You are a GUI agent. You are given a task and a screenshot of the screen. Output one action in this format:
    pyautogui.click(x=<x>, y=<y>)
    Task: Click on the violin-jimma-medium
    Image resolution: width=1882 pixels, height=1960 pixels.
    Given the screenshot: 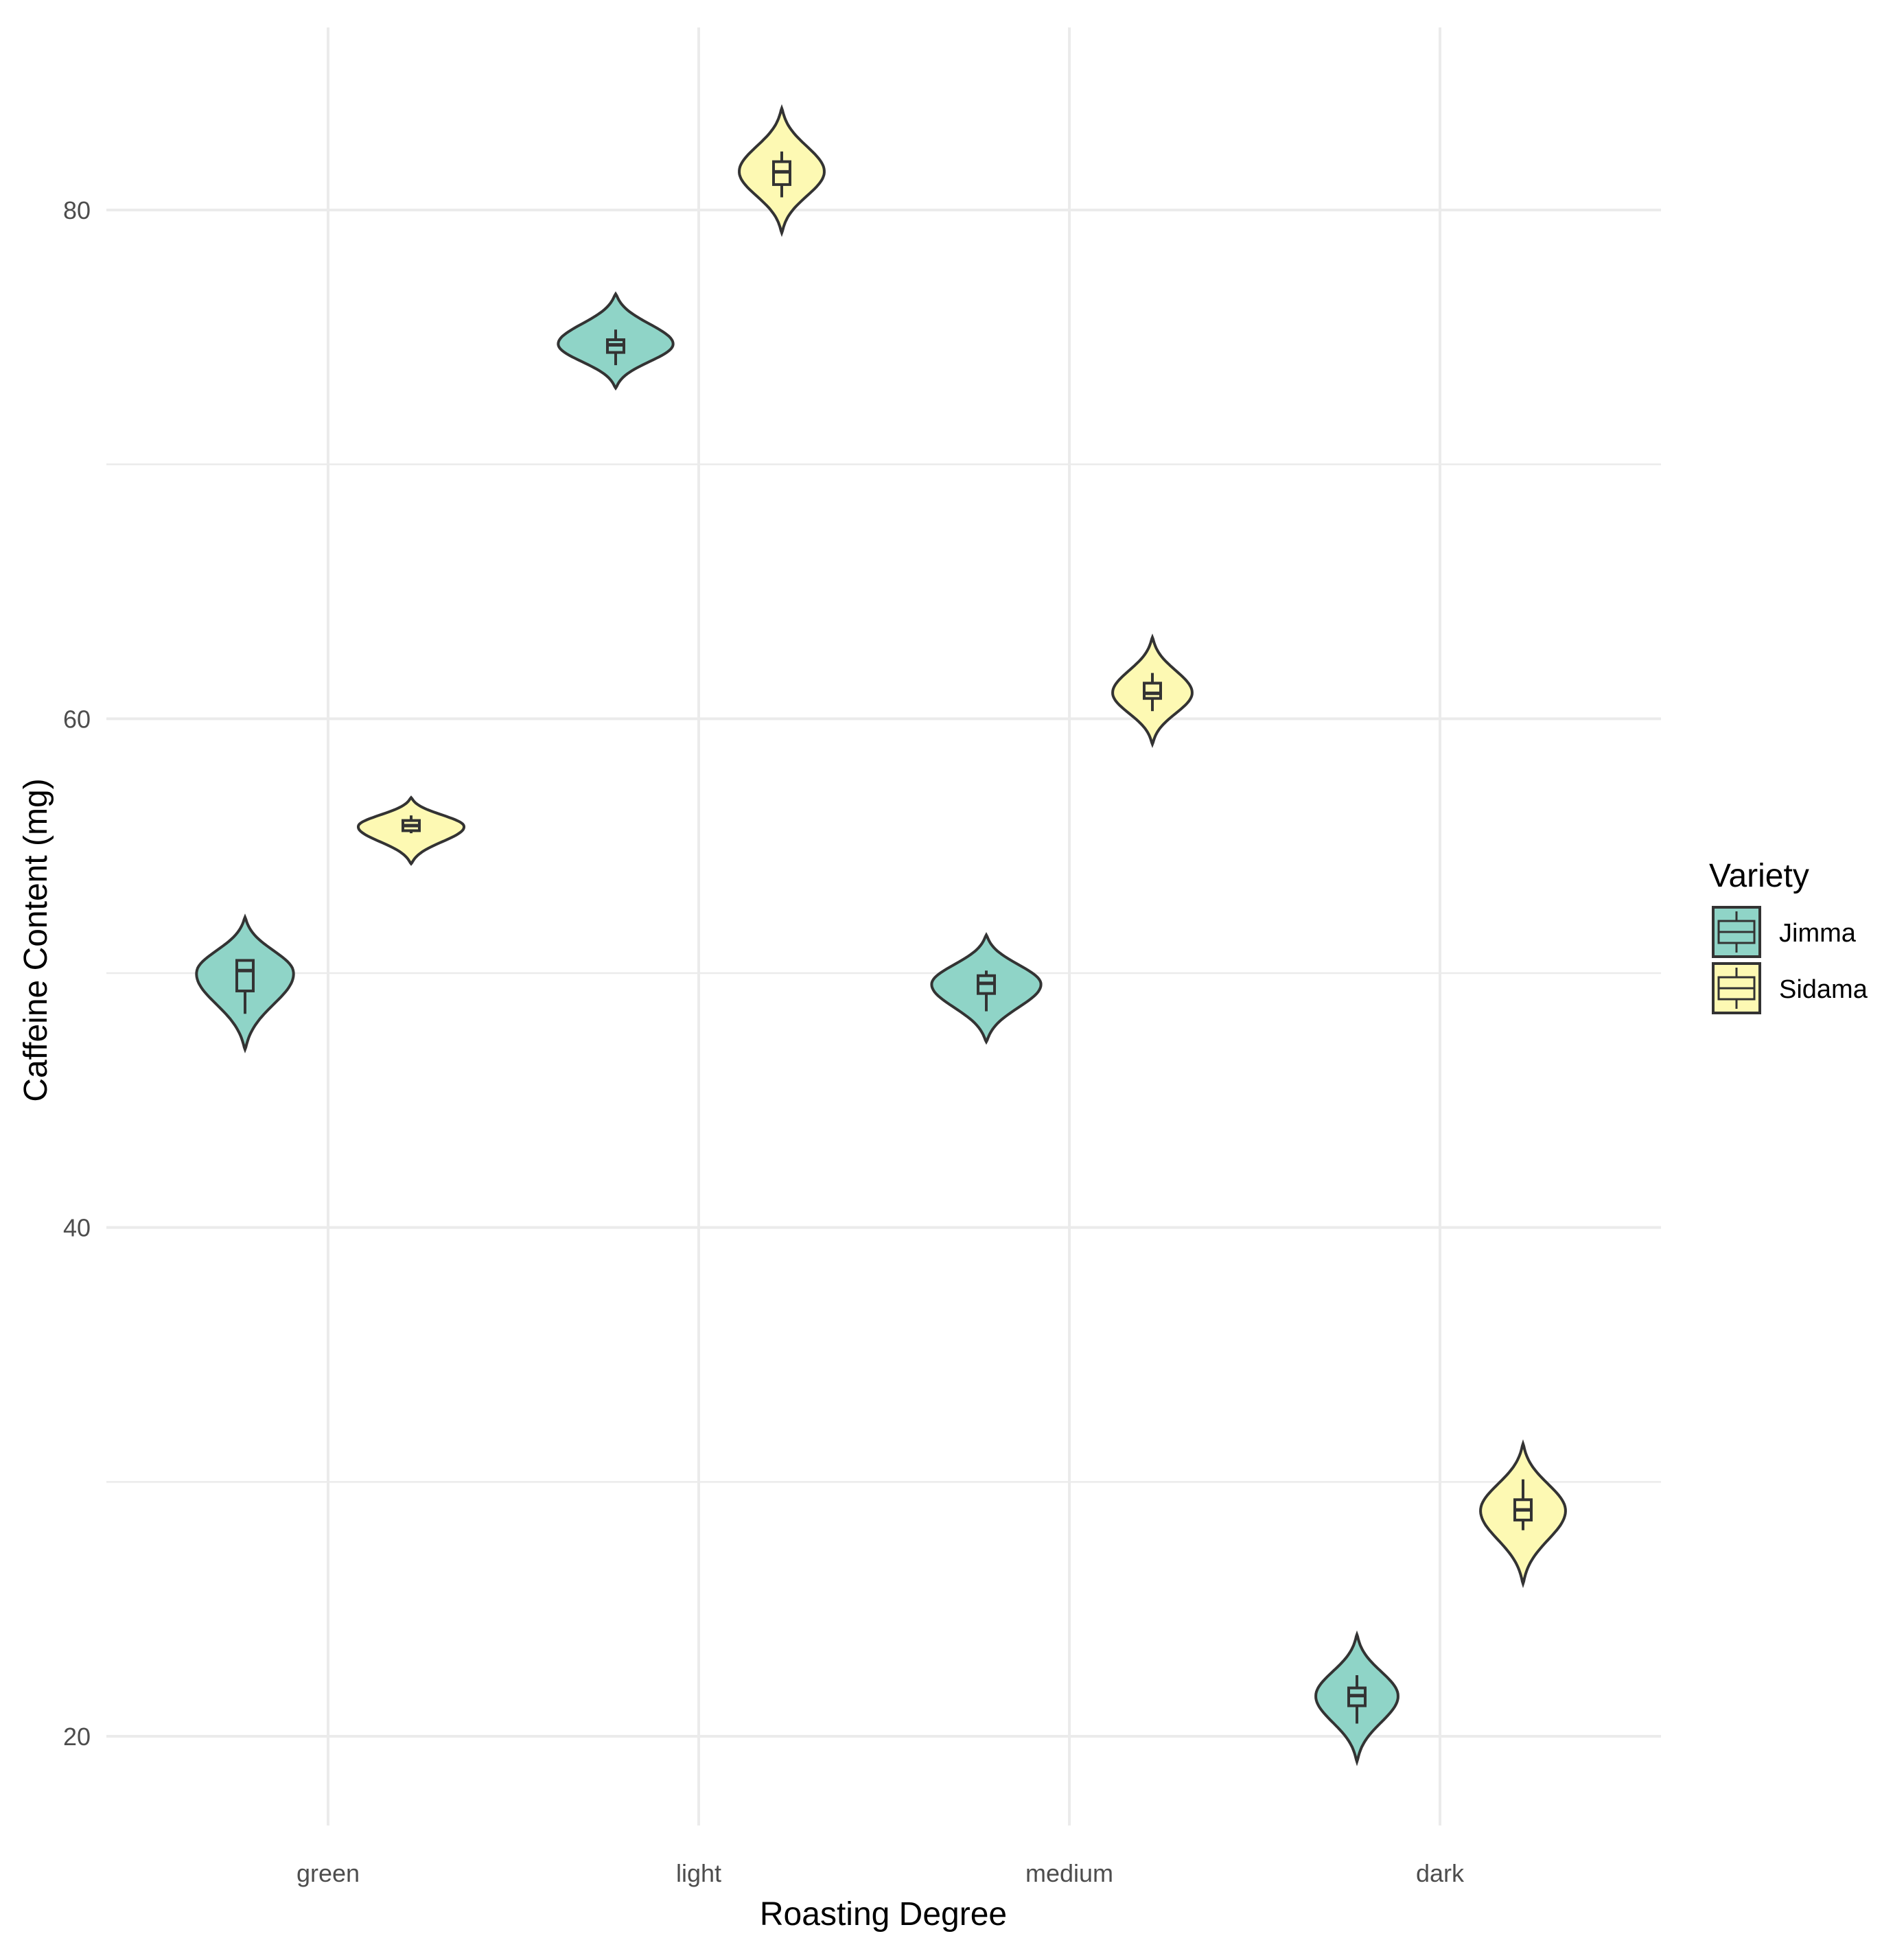 What is the action you would take?
    pyautogui.click(x=986, y=988)
    